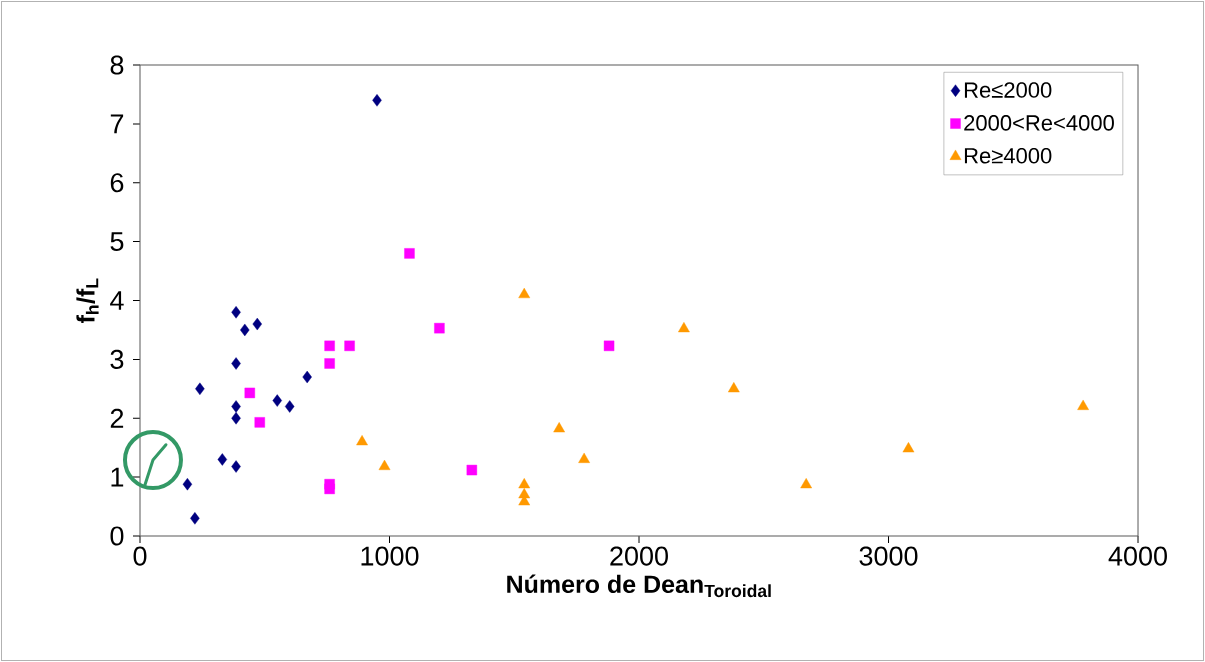 This screenshot has height=662, width=1205. Describe the element at coordinates (117, 536) in the screenshot. I see `y-tick-label: 0` at that location.